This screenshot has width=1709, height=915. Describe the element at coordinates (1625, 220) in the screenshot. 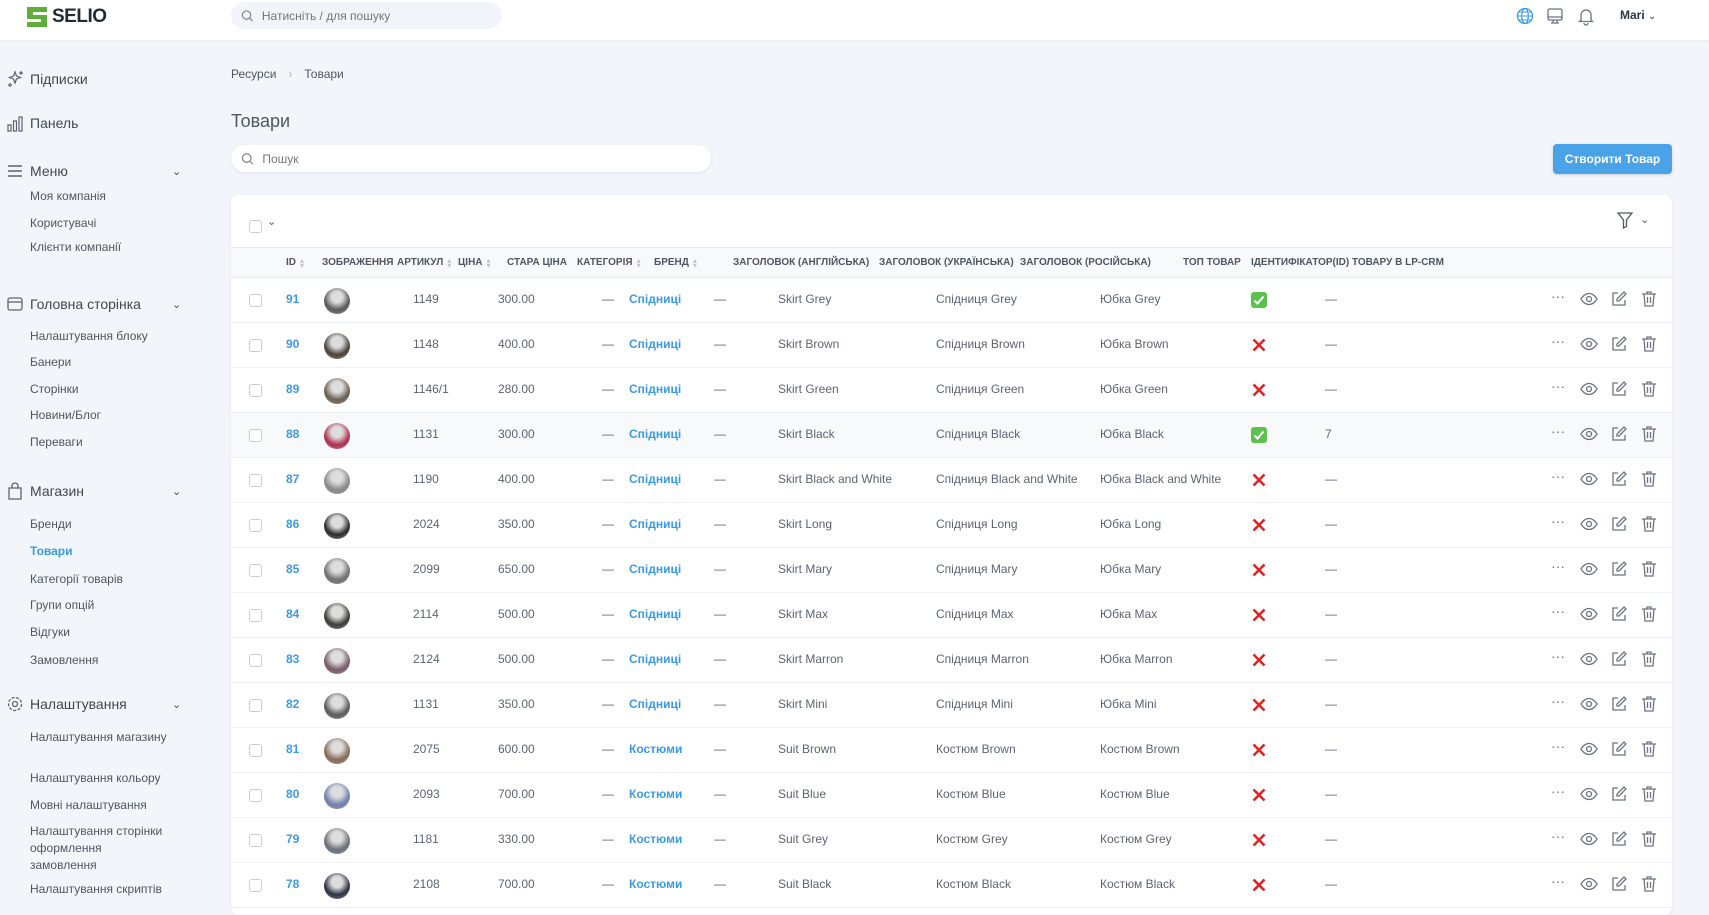

I see `filter-icon` at that location.